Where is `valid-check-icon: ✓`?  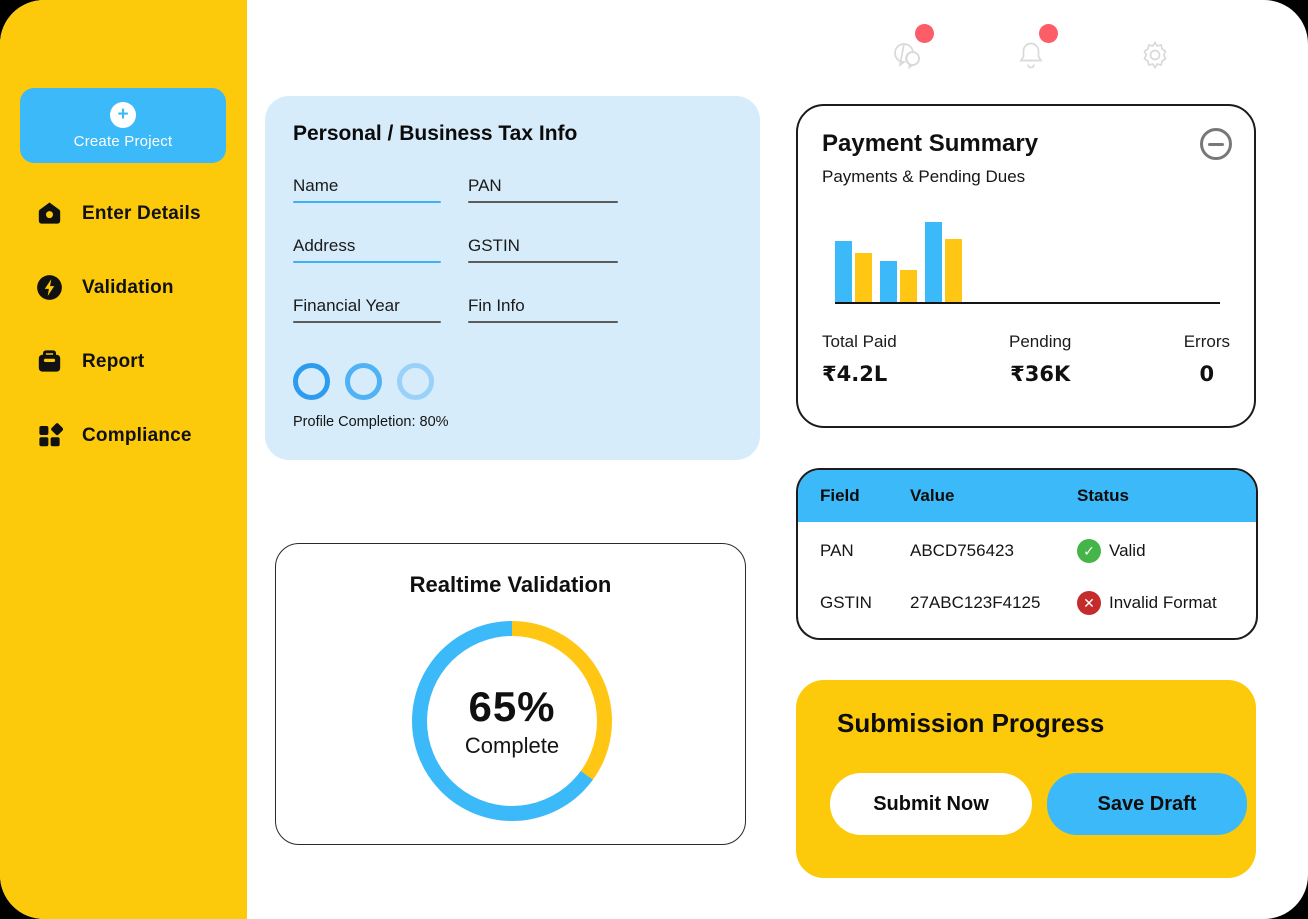
valid-check-icon: ✓ is located at coordinates (1089, 551).